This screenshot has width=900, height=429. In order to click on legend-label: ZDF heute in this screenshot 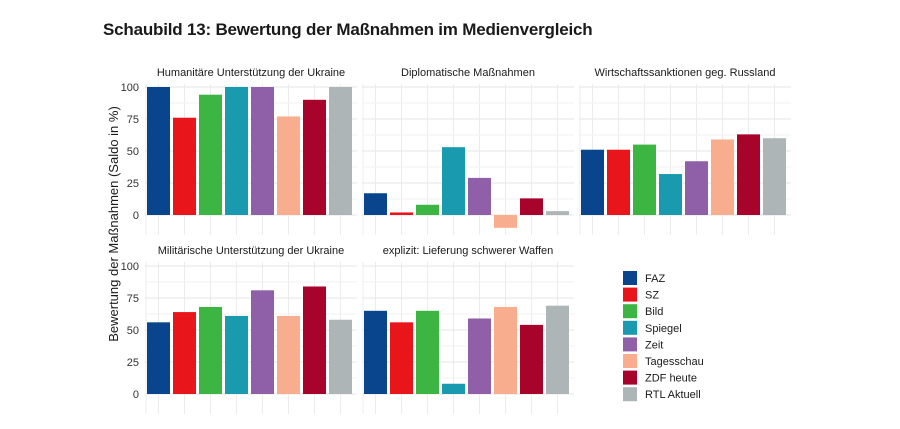, I will do `click(671, 379)`.